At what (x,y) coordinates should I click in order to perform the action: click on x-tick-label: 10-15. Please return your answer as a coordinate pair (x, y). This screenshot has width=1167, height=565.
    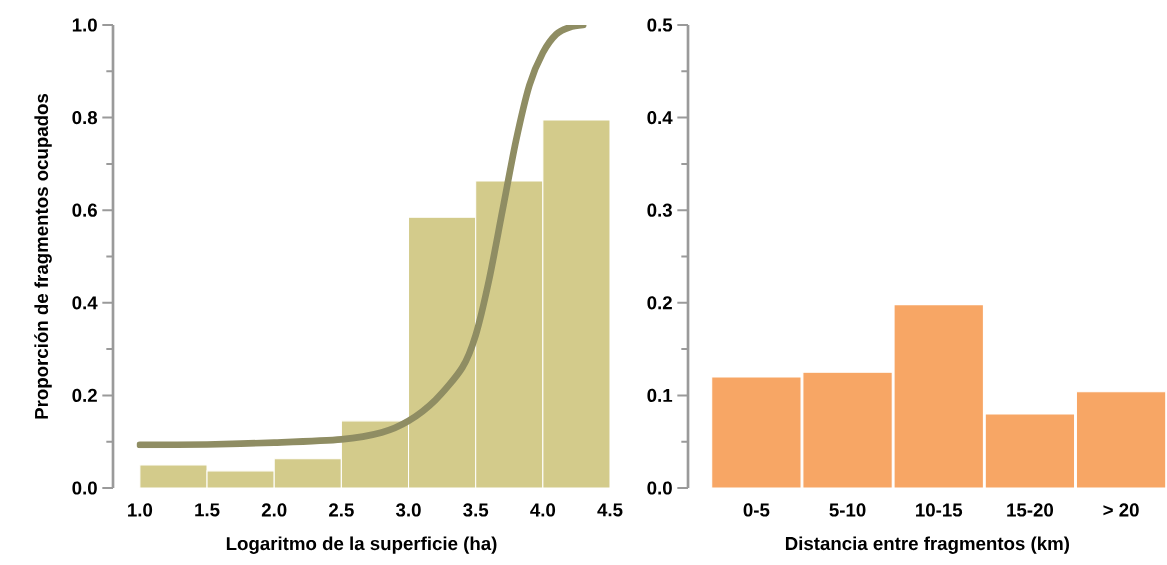
    Looking at the image, I should click on (939, 510).